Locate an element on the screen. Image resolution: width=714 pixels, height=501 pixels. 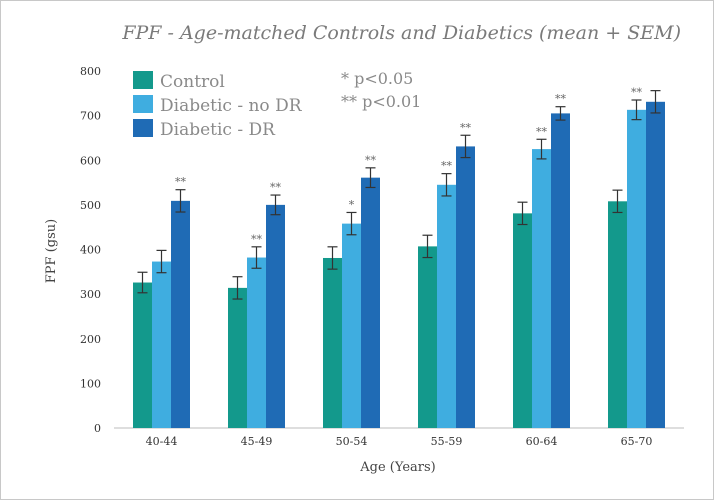
legend-item-control: Control is located at coordinates (179, 81).